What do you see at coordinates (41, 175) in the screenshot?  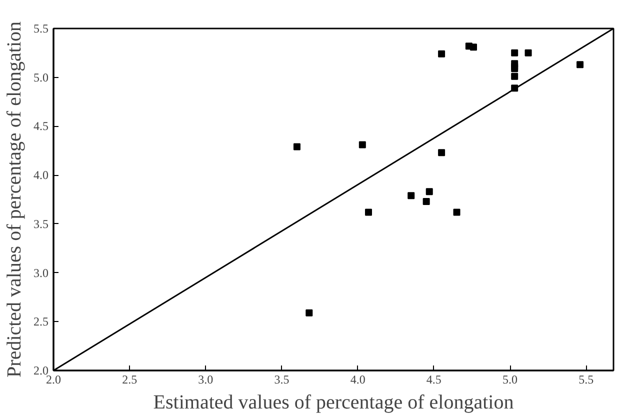 I see `y-tick-label: 4.0` at bounding box center [41, 175].